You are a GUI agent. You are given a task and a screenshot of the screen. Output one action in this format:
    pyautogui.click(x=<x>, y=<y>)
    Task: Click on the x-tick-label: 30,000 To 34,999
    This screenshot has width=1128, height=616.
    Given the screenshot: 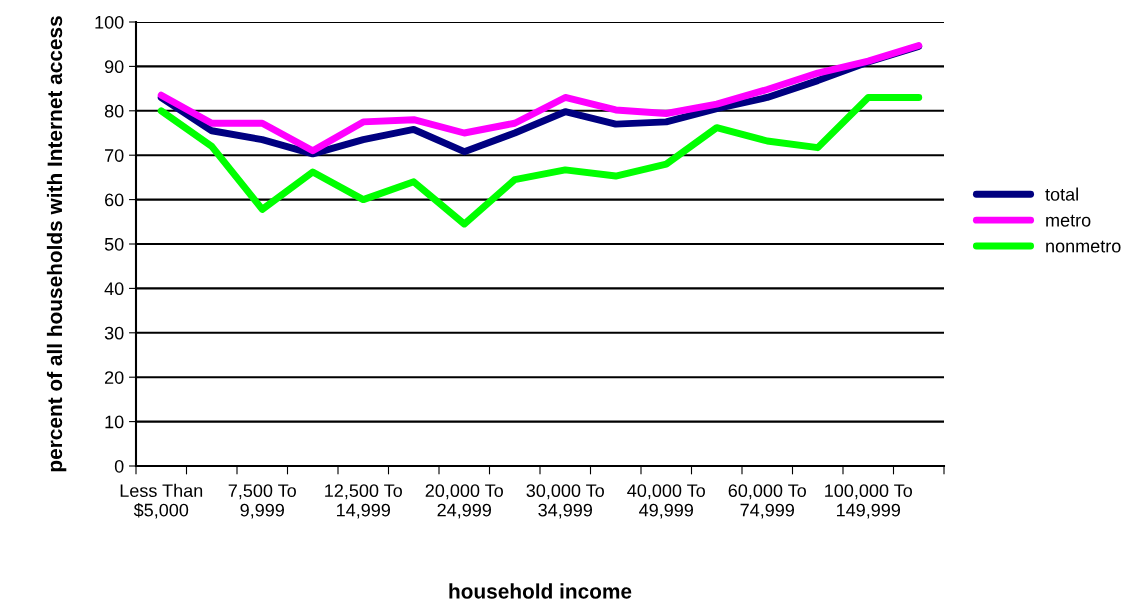 What is the action you would take?
    pyautogui.click(x=565, y=501)
    